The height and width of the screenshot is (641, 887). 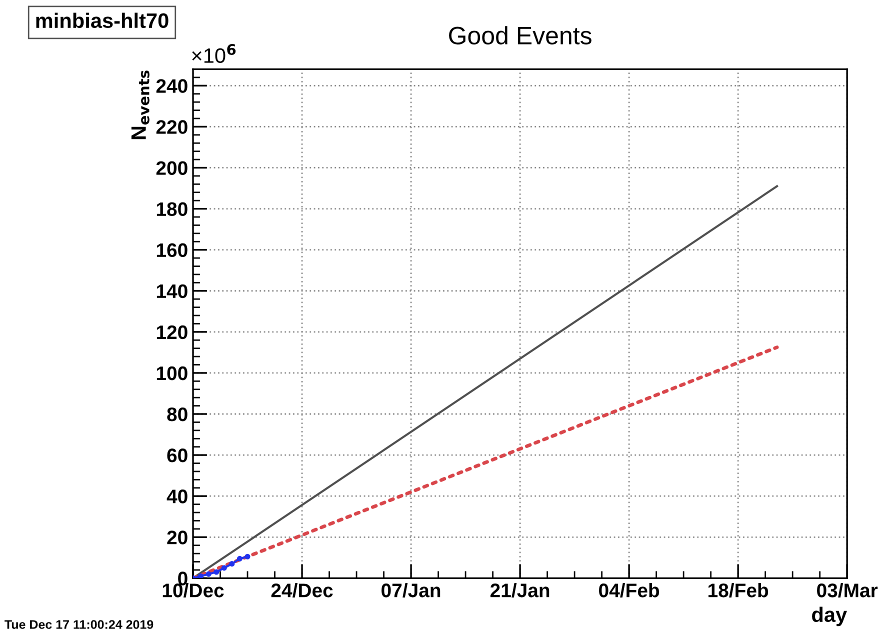 I want to click on y-tick-label: 180, so click(x=172, y=209).